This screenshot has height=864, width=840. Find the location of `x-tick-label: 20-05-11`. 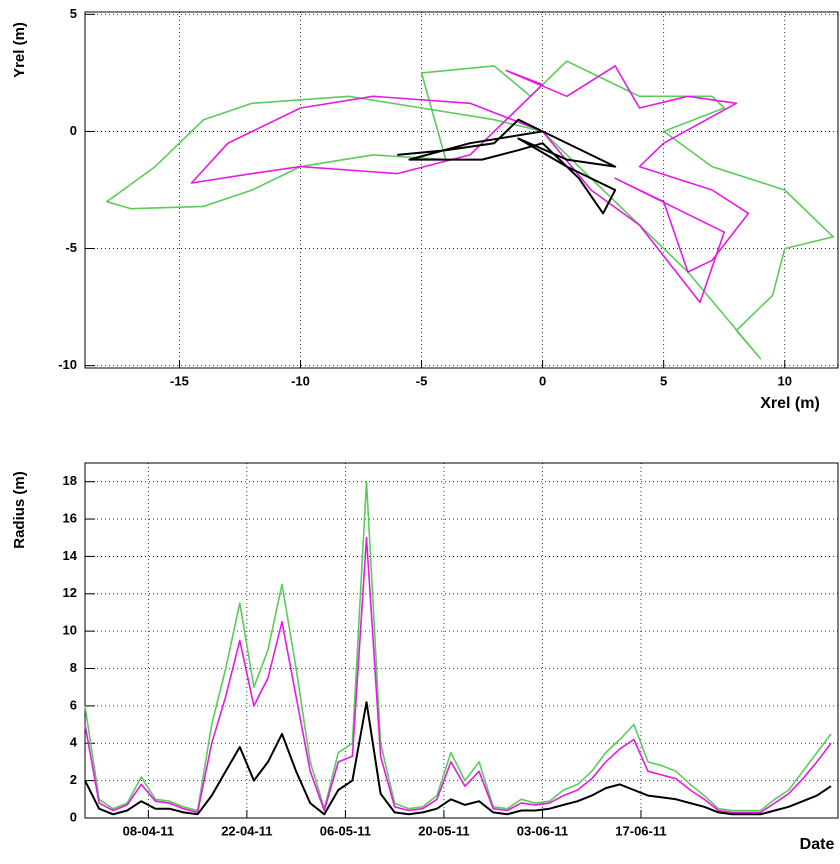

x-tick-label: 20-05-11 is located at coordinates (443, 830).